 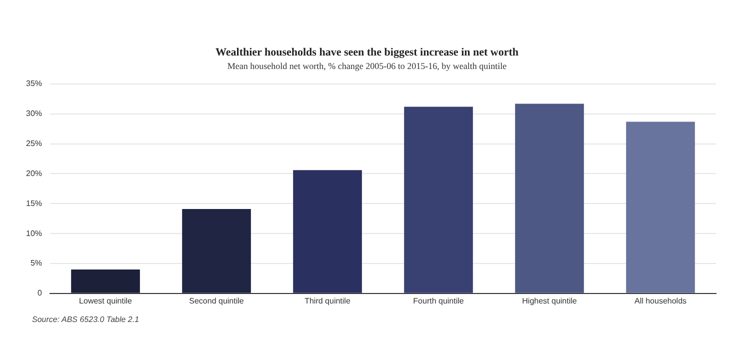 I want to click on y-tick-label: 35%, so click(x=34, y=83).